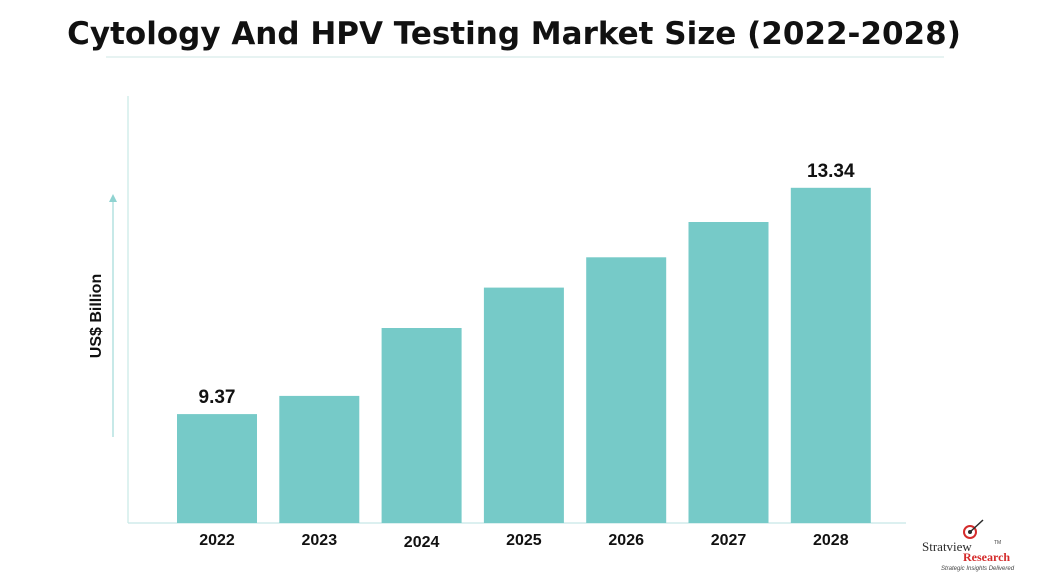 The width and height of the screenshot is (1048, 583). Describe the element at coordinates (997, 543) in the screenshot. I see `logo-tm: TM` at that location.